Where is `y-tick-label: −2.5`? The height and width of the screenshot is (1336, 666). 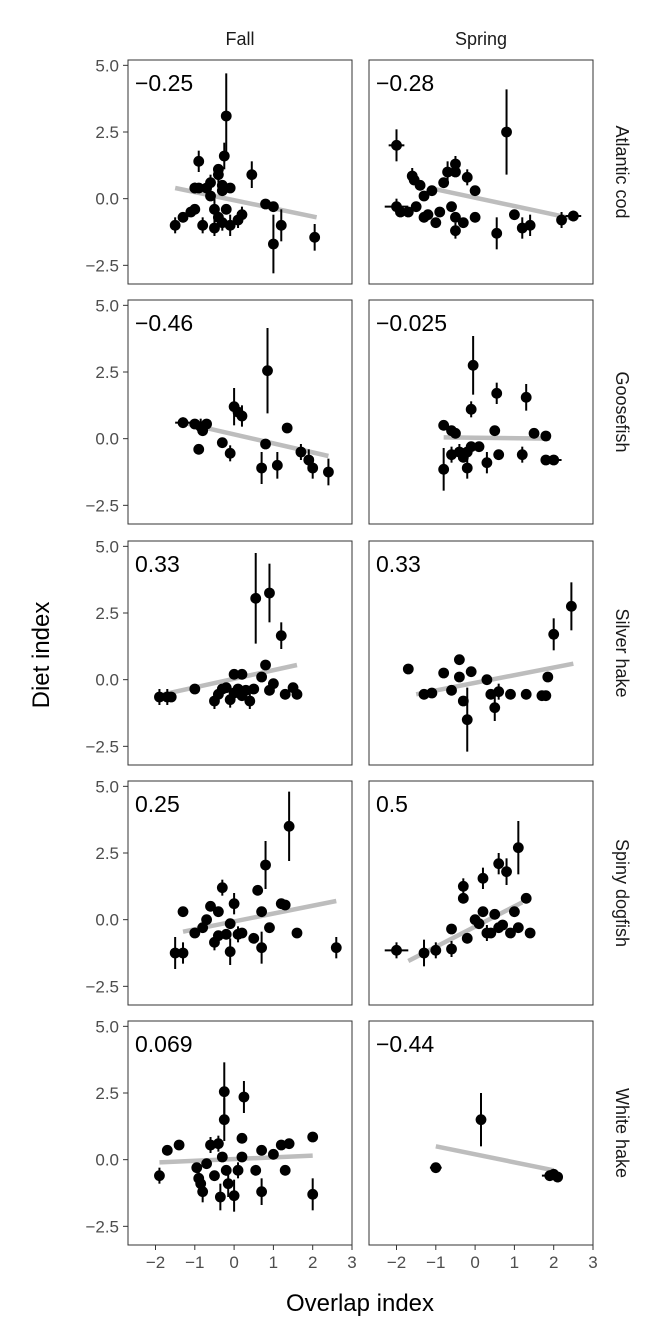
y-tick-label: −2.5 is located at coordinates (102, 746).